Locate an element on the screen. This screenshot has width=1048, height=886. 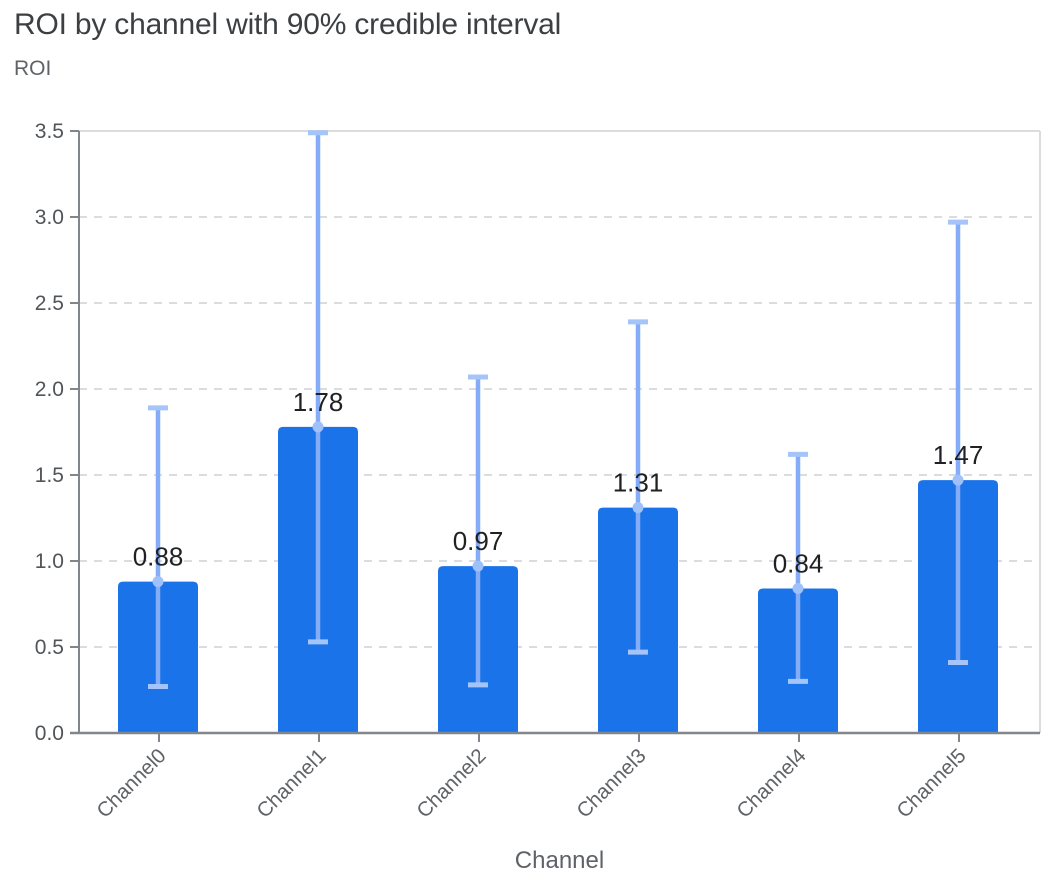
x-category-label: Channel2 is located at coordinates (451, 783).